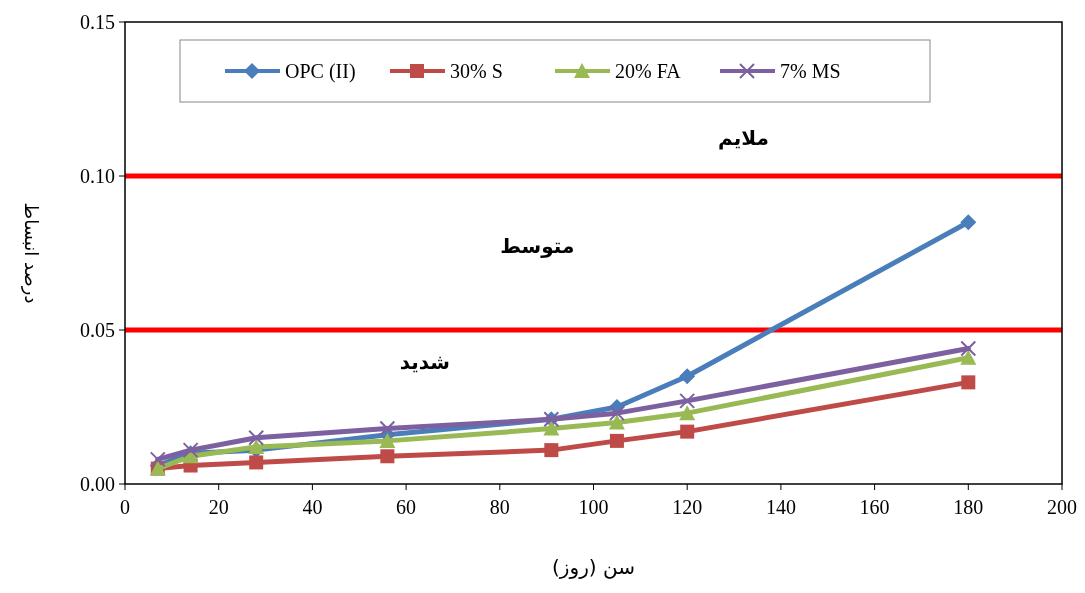 This screenshot has height=593, width=1085. Describe the element at coordinates (648, 71) in the screenshot. I see `legend-label: 20% FA` at that location.